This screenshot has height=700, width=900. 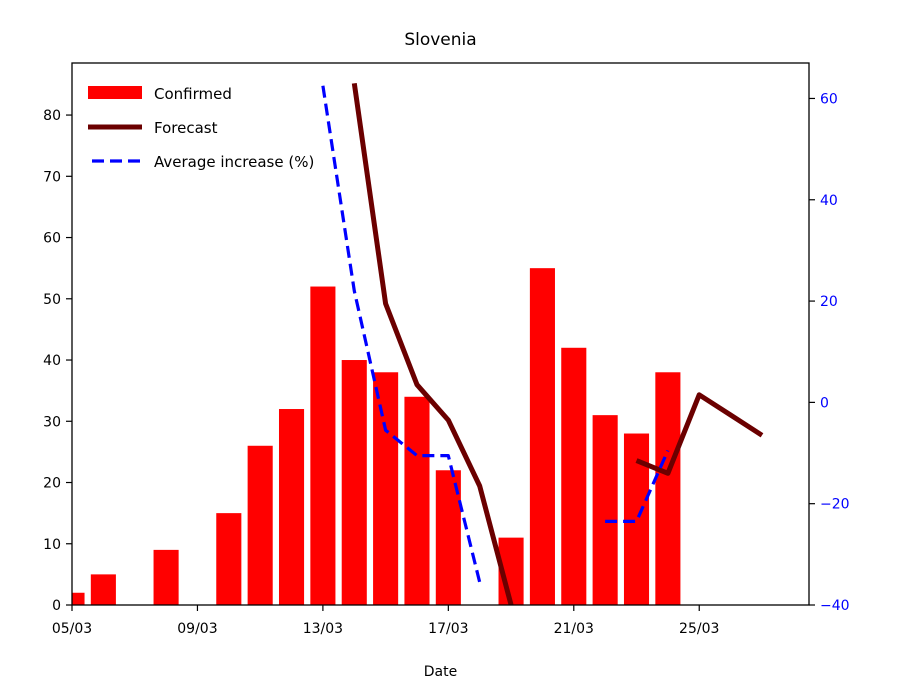 I want to click on chart-title: Slovenia, so click(x=440, y=40).